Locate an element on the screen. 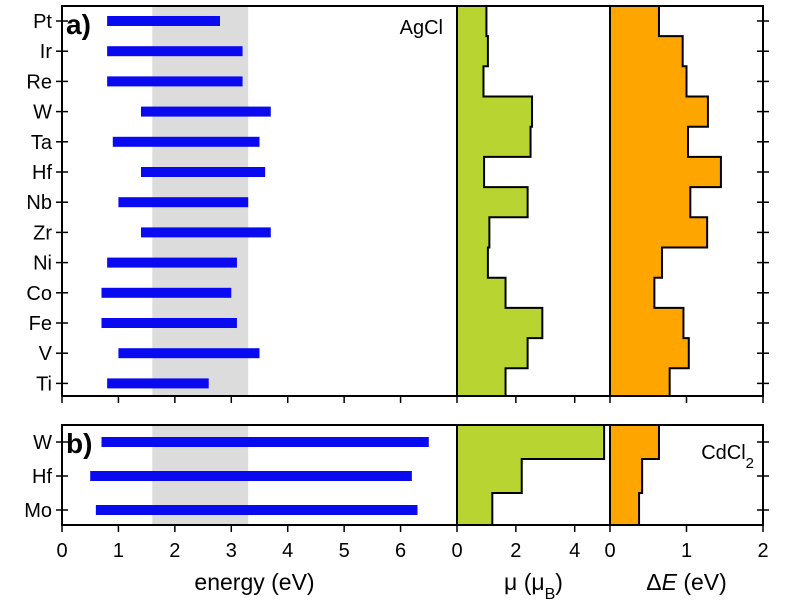 The height and width of the screenshot is (610, 789). energy-tick-label-0: 0 is located at coordinates (61, 551).